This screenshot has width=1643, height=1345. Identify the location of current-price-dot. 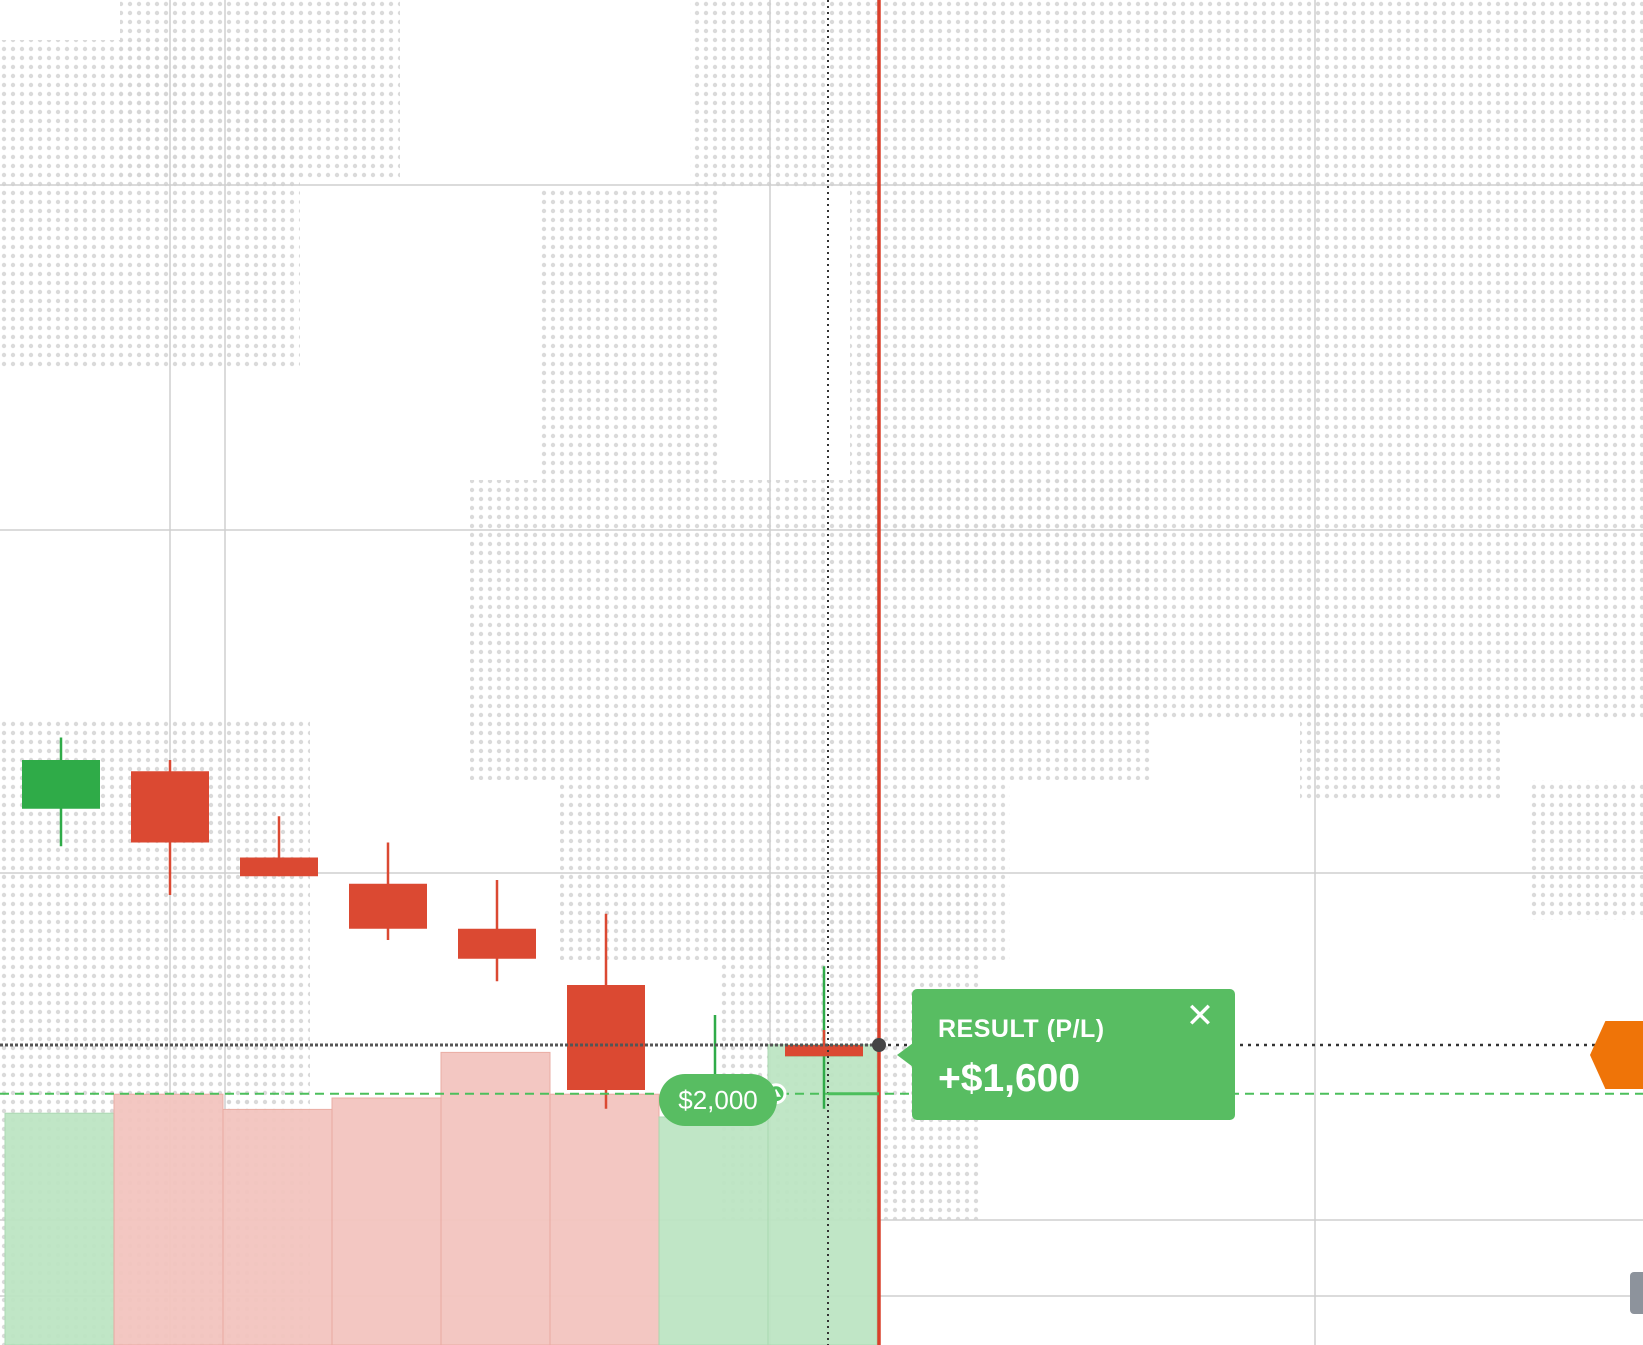
(879, 1045).